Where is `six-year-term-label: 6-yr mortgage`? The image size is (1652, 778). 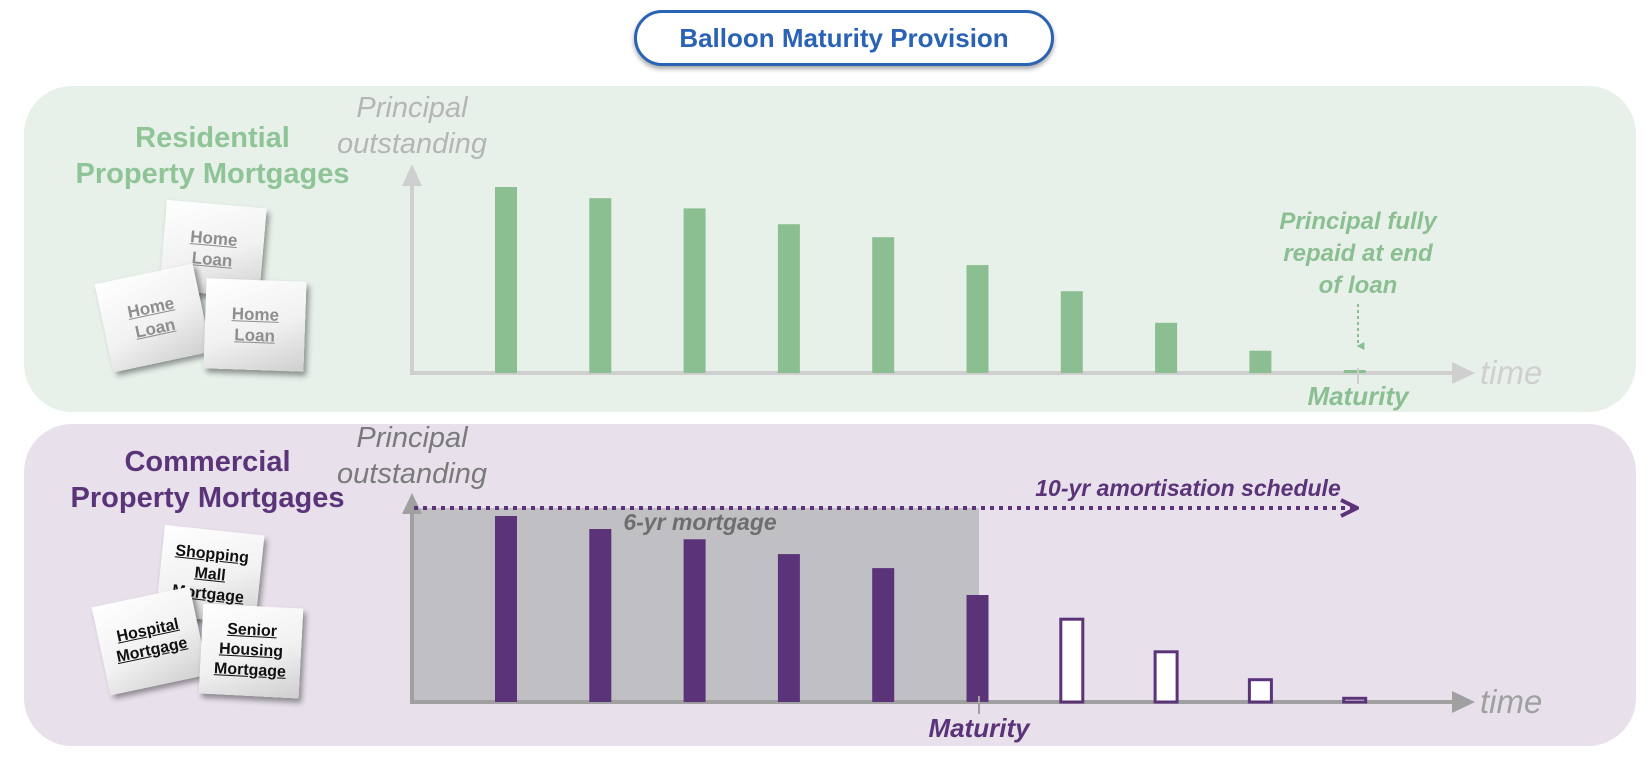
six-year-term-label: 6-yr mortgage is located at coordinates (700, 522).